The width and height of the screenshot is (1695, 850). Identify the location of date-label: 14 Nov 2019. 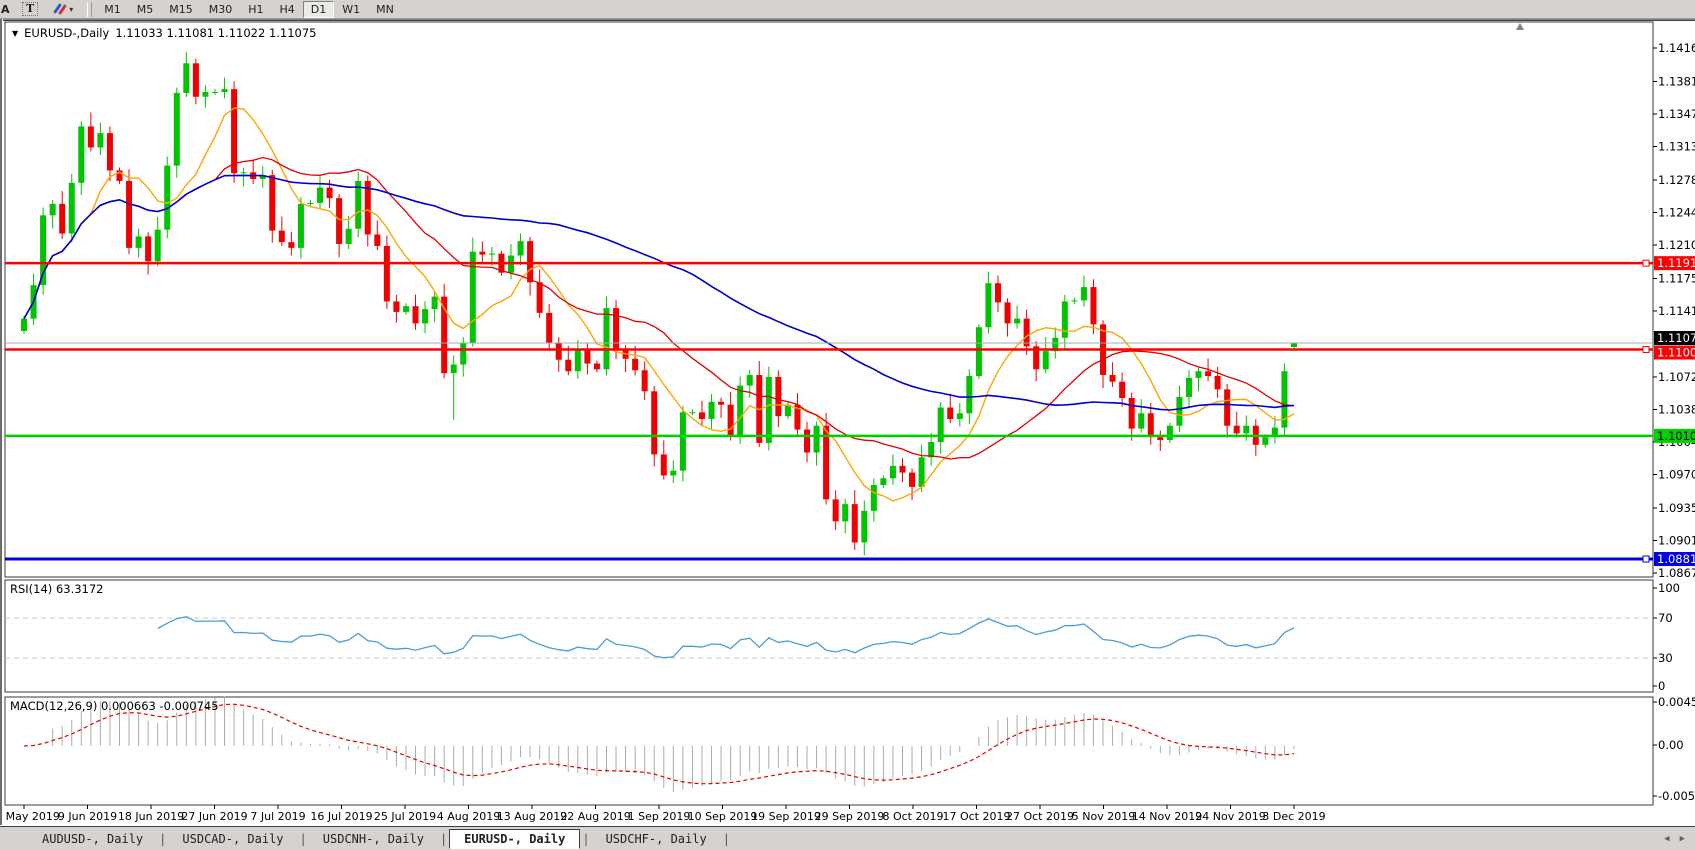
(1167, 816).